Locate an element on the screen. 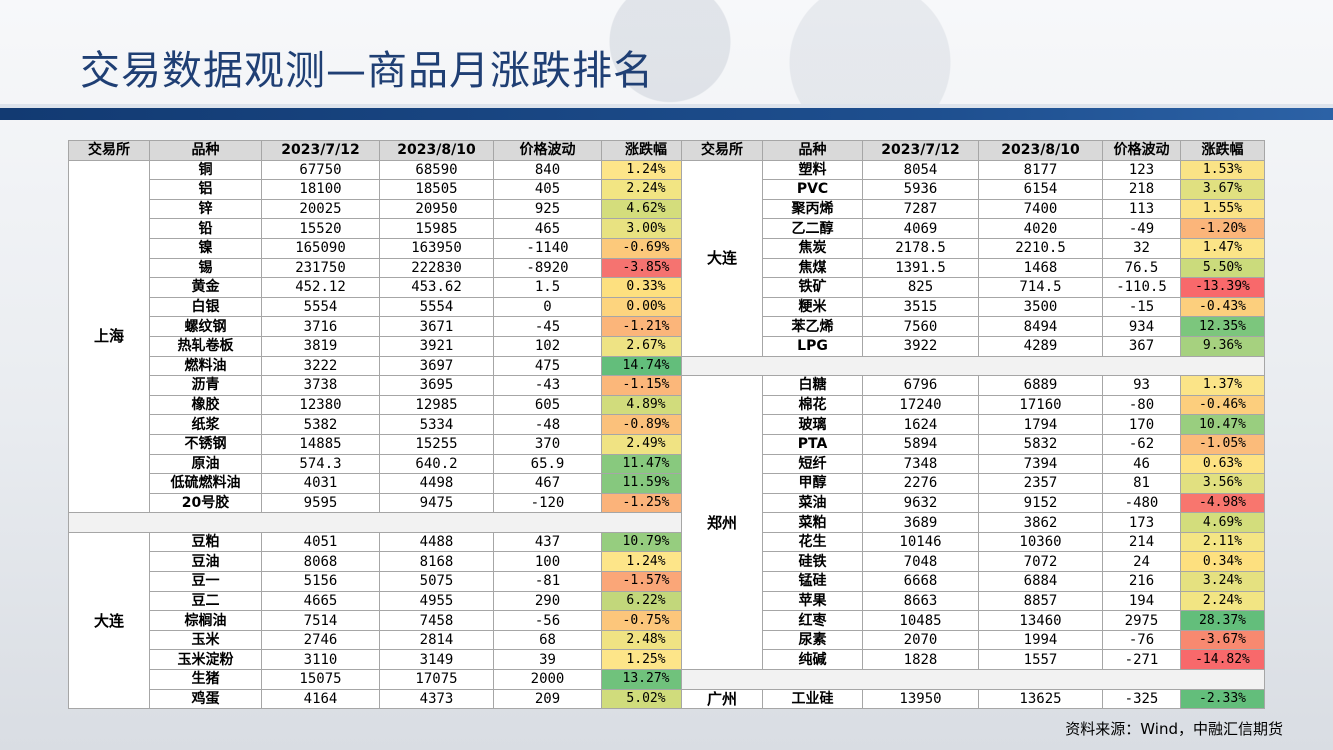  price-end-cell: 453.62 is located at coordinates (436, 287).